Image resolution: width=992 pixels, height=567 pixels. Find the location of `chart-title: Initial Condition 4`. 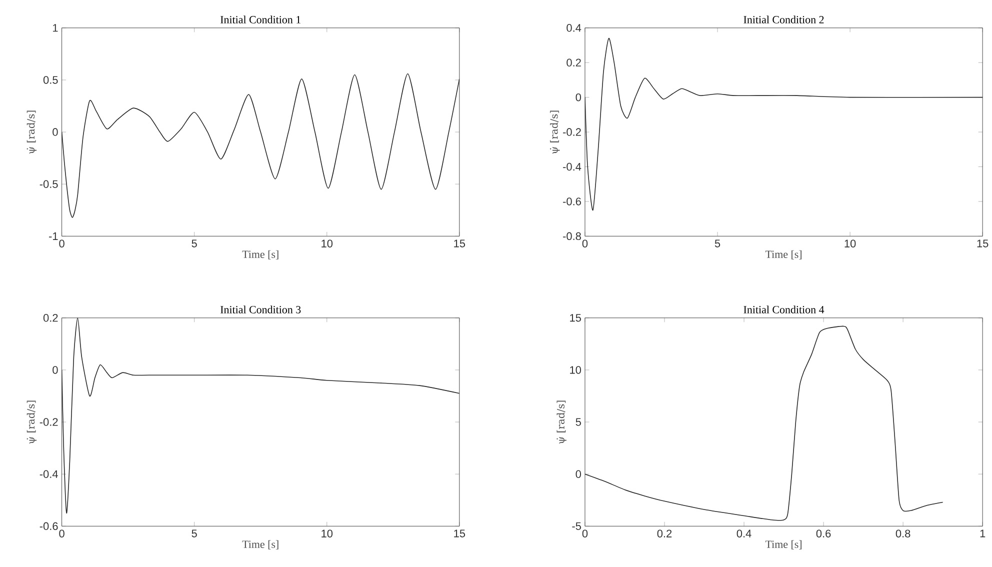

chart-title: Initial Condition 4 is located at coordinates (784, 310).